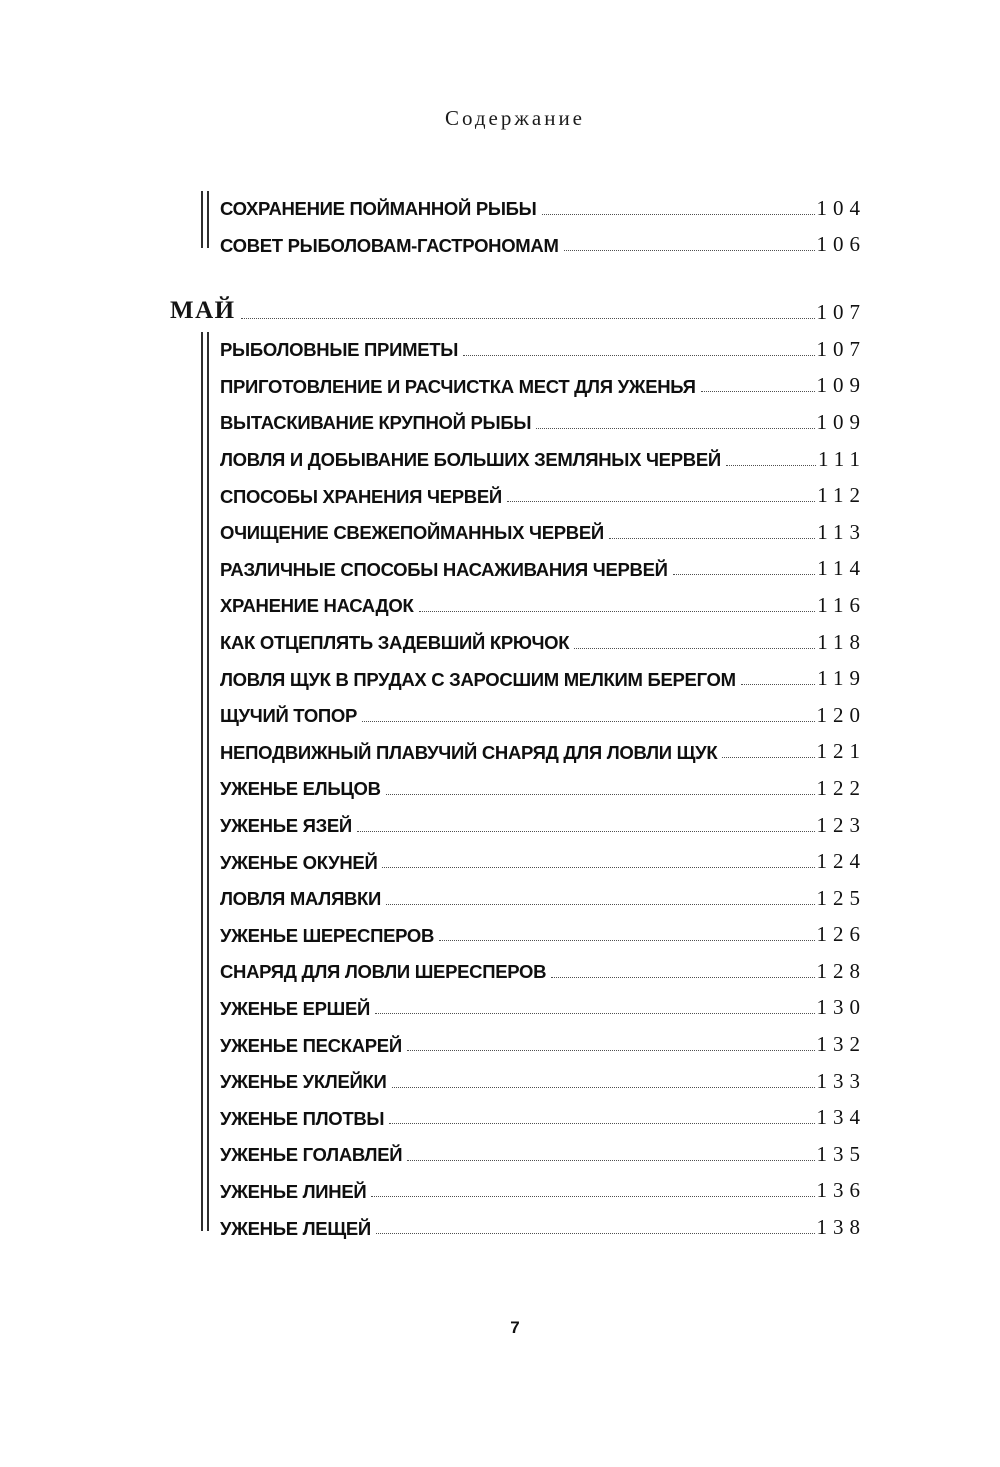 This screenshot has height=1467, width=1000. What do you see at coordinates (841, 1007) in the screenshot?
I see `entry-page-number: 130` at bounding box center [841, 1007].